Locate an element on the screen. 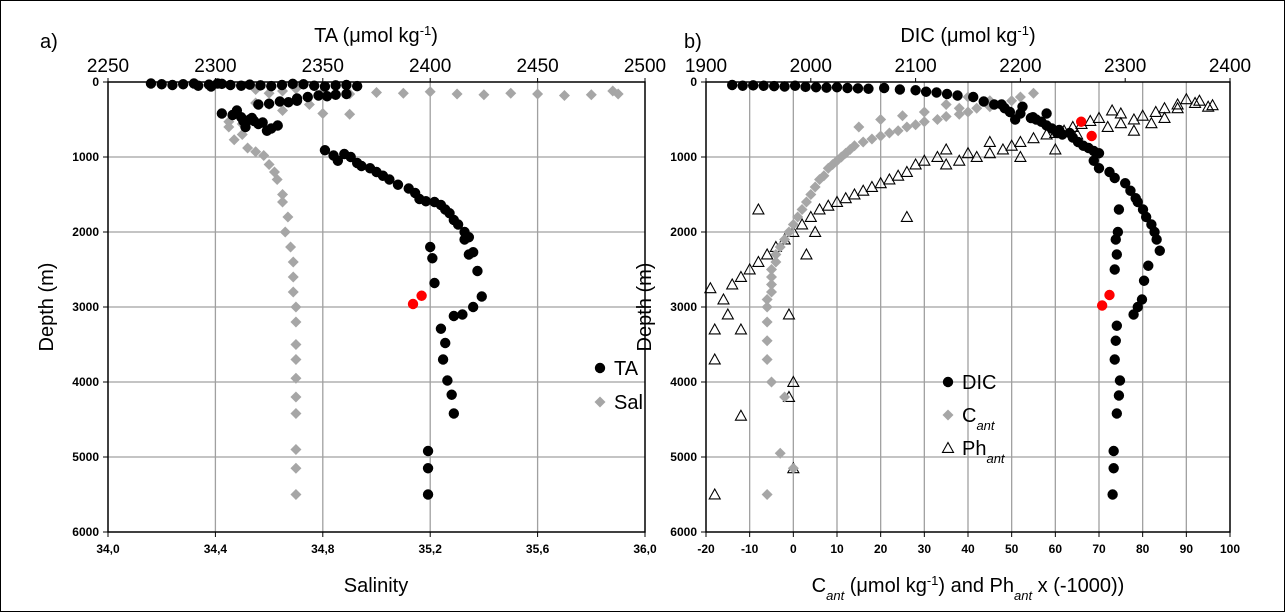 The width and height of the screenshot is (1285, 612). top-tick-label: 2200 is located at coordinates (1020, 66).